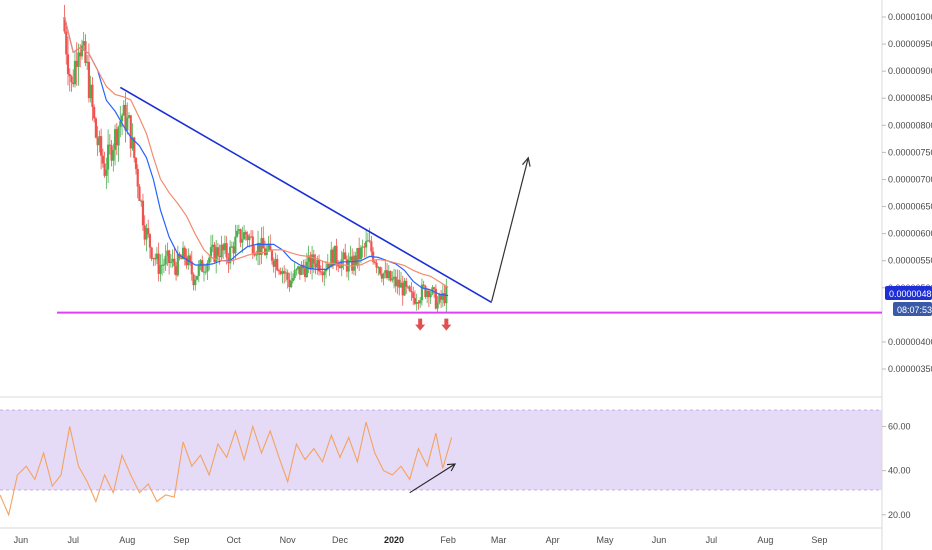 The height and width of the screenshot is (550, 932). I want to click on countdown-tag, so click(912, 309).